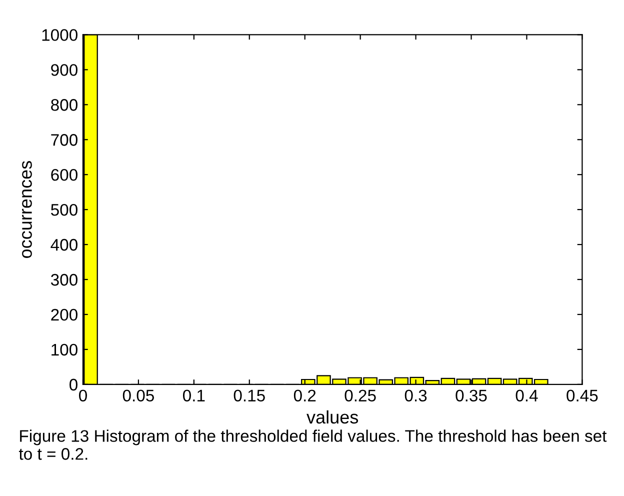 The image size is (624, 496). What do you see at coordinates (27, 209) in the screenshot?
I see `y-axis-title: occurrences` at bounding box center [27, 209].